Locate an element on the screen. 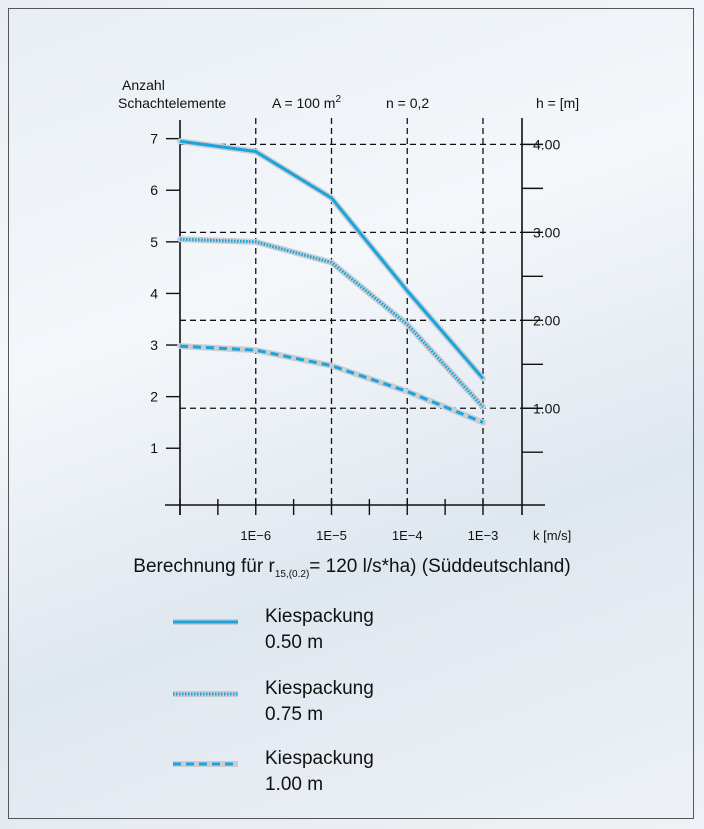 The height and width of the screenshot is (829, 704). y-right-tick-label: 2.00 is located at coordinates (546, 320).